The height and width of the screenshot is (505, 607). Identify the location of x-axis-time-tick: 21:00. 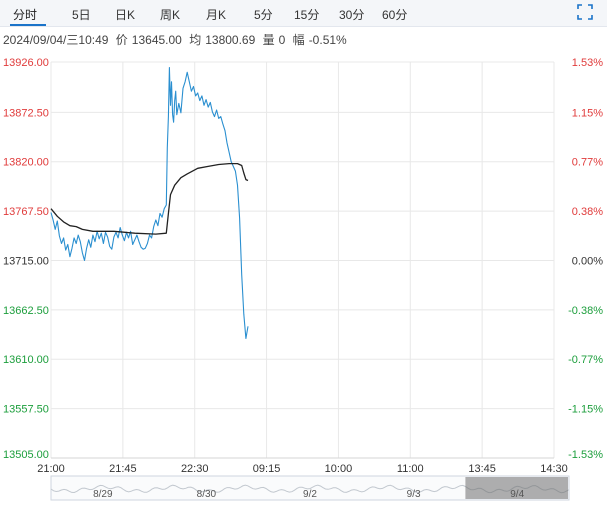
(51, 469).